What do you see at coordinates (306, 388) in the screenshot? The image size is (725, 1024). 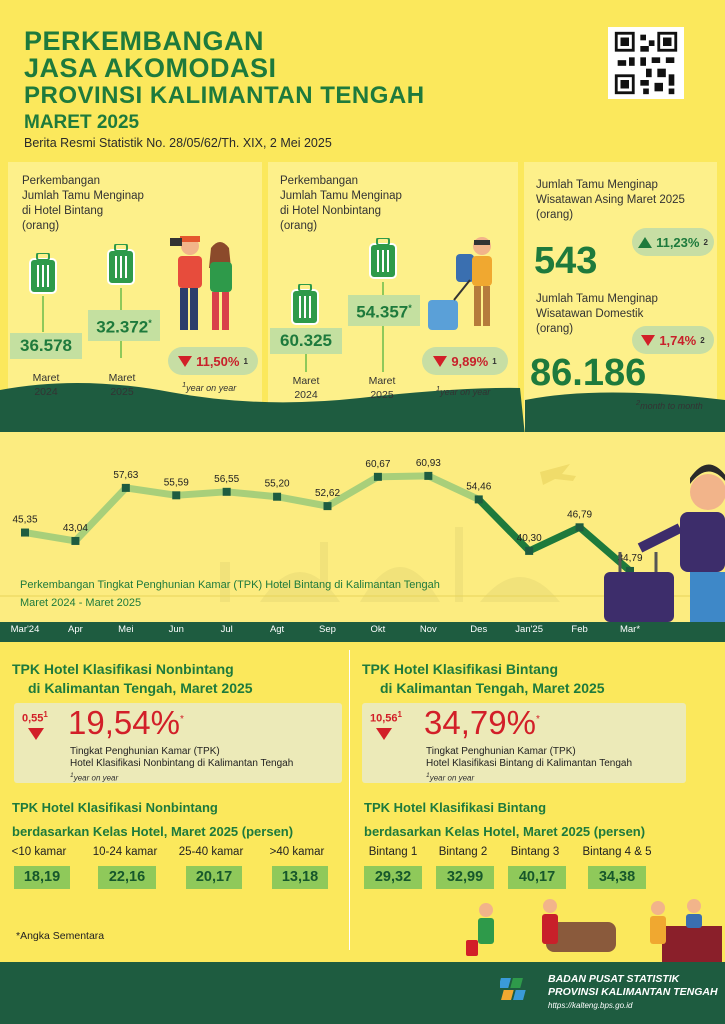 I see `nonbintang-period-2024: Maret 2024` at bounding box center [306, 388].